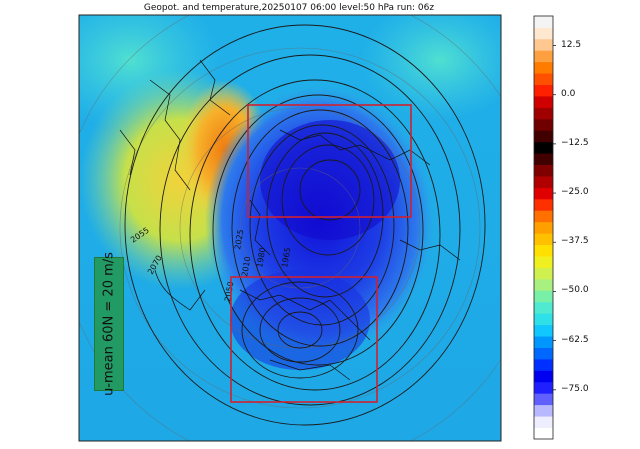 This screenshot has height=449, width=640. I want to click on colorbar-tick-label: −62.5, so click(575, 339).